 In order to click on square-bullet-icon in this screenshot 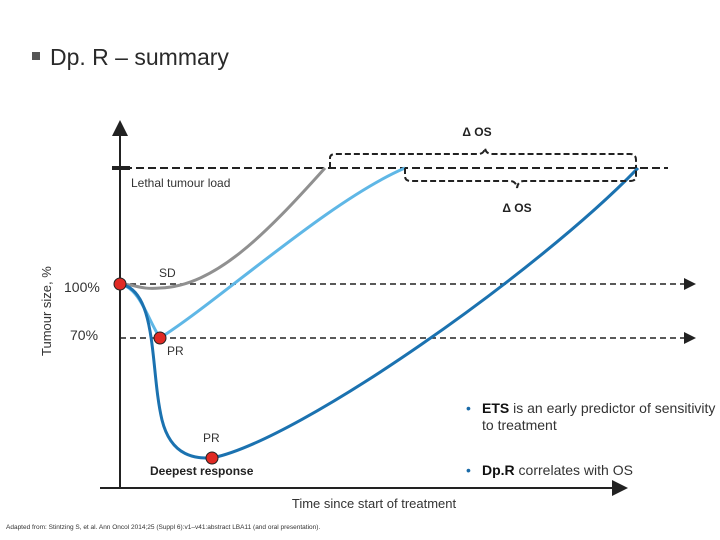, I will do `click(36, 55)`.